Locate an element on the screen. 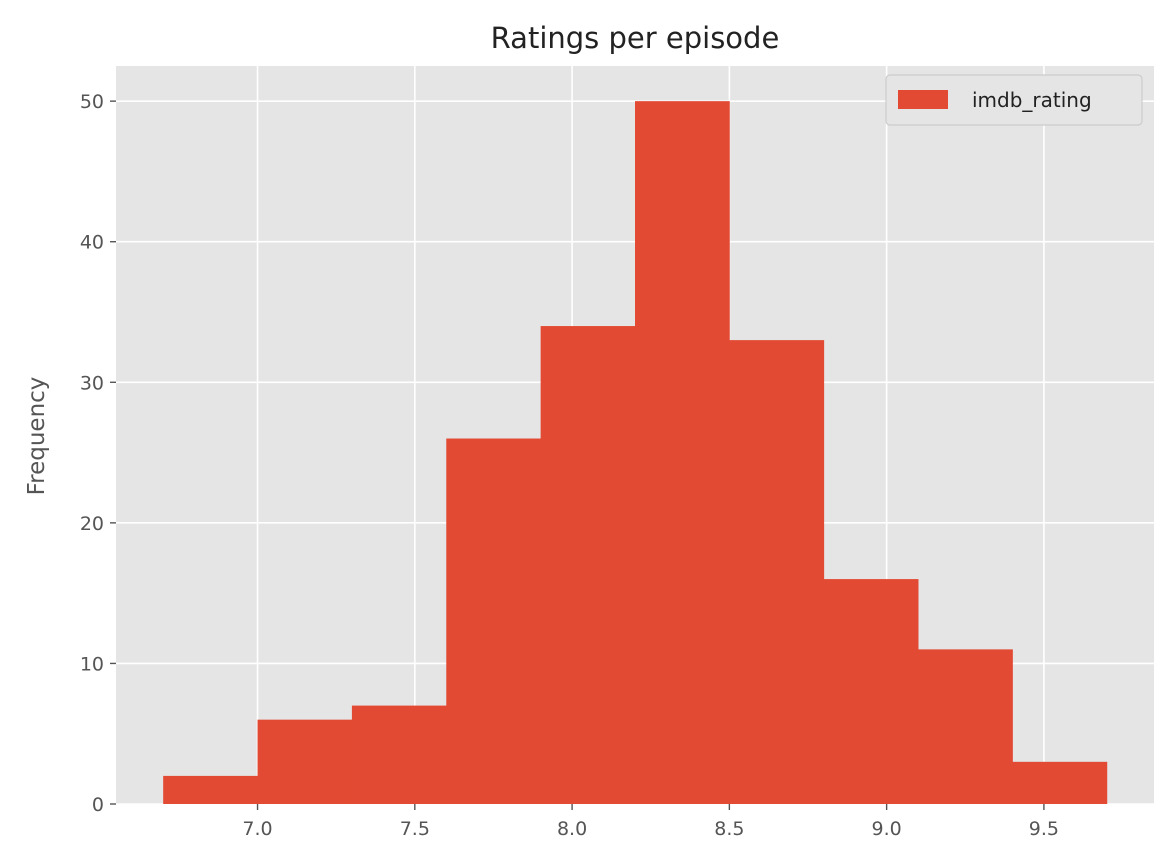 This screenshot has height=868, width=1174. x-tick-label: 9.0 is located at coordinates (887, 829).